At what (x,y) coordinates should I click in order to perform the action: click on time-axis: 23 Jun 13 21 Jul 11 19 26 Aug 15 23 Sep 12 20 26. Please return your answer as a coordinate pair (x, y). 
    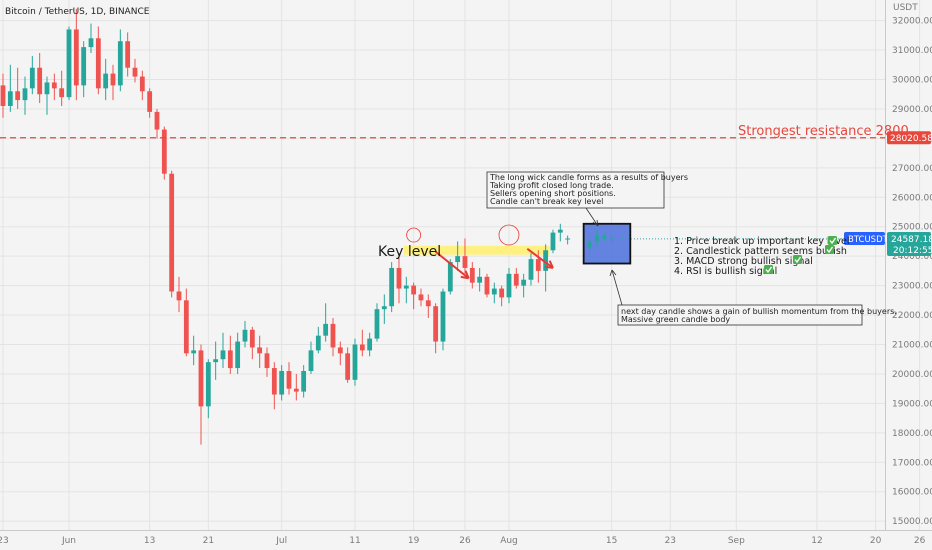
    Looking at the image, I should click on (463, 541).